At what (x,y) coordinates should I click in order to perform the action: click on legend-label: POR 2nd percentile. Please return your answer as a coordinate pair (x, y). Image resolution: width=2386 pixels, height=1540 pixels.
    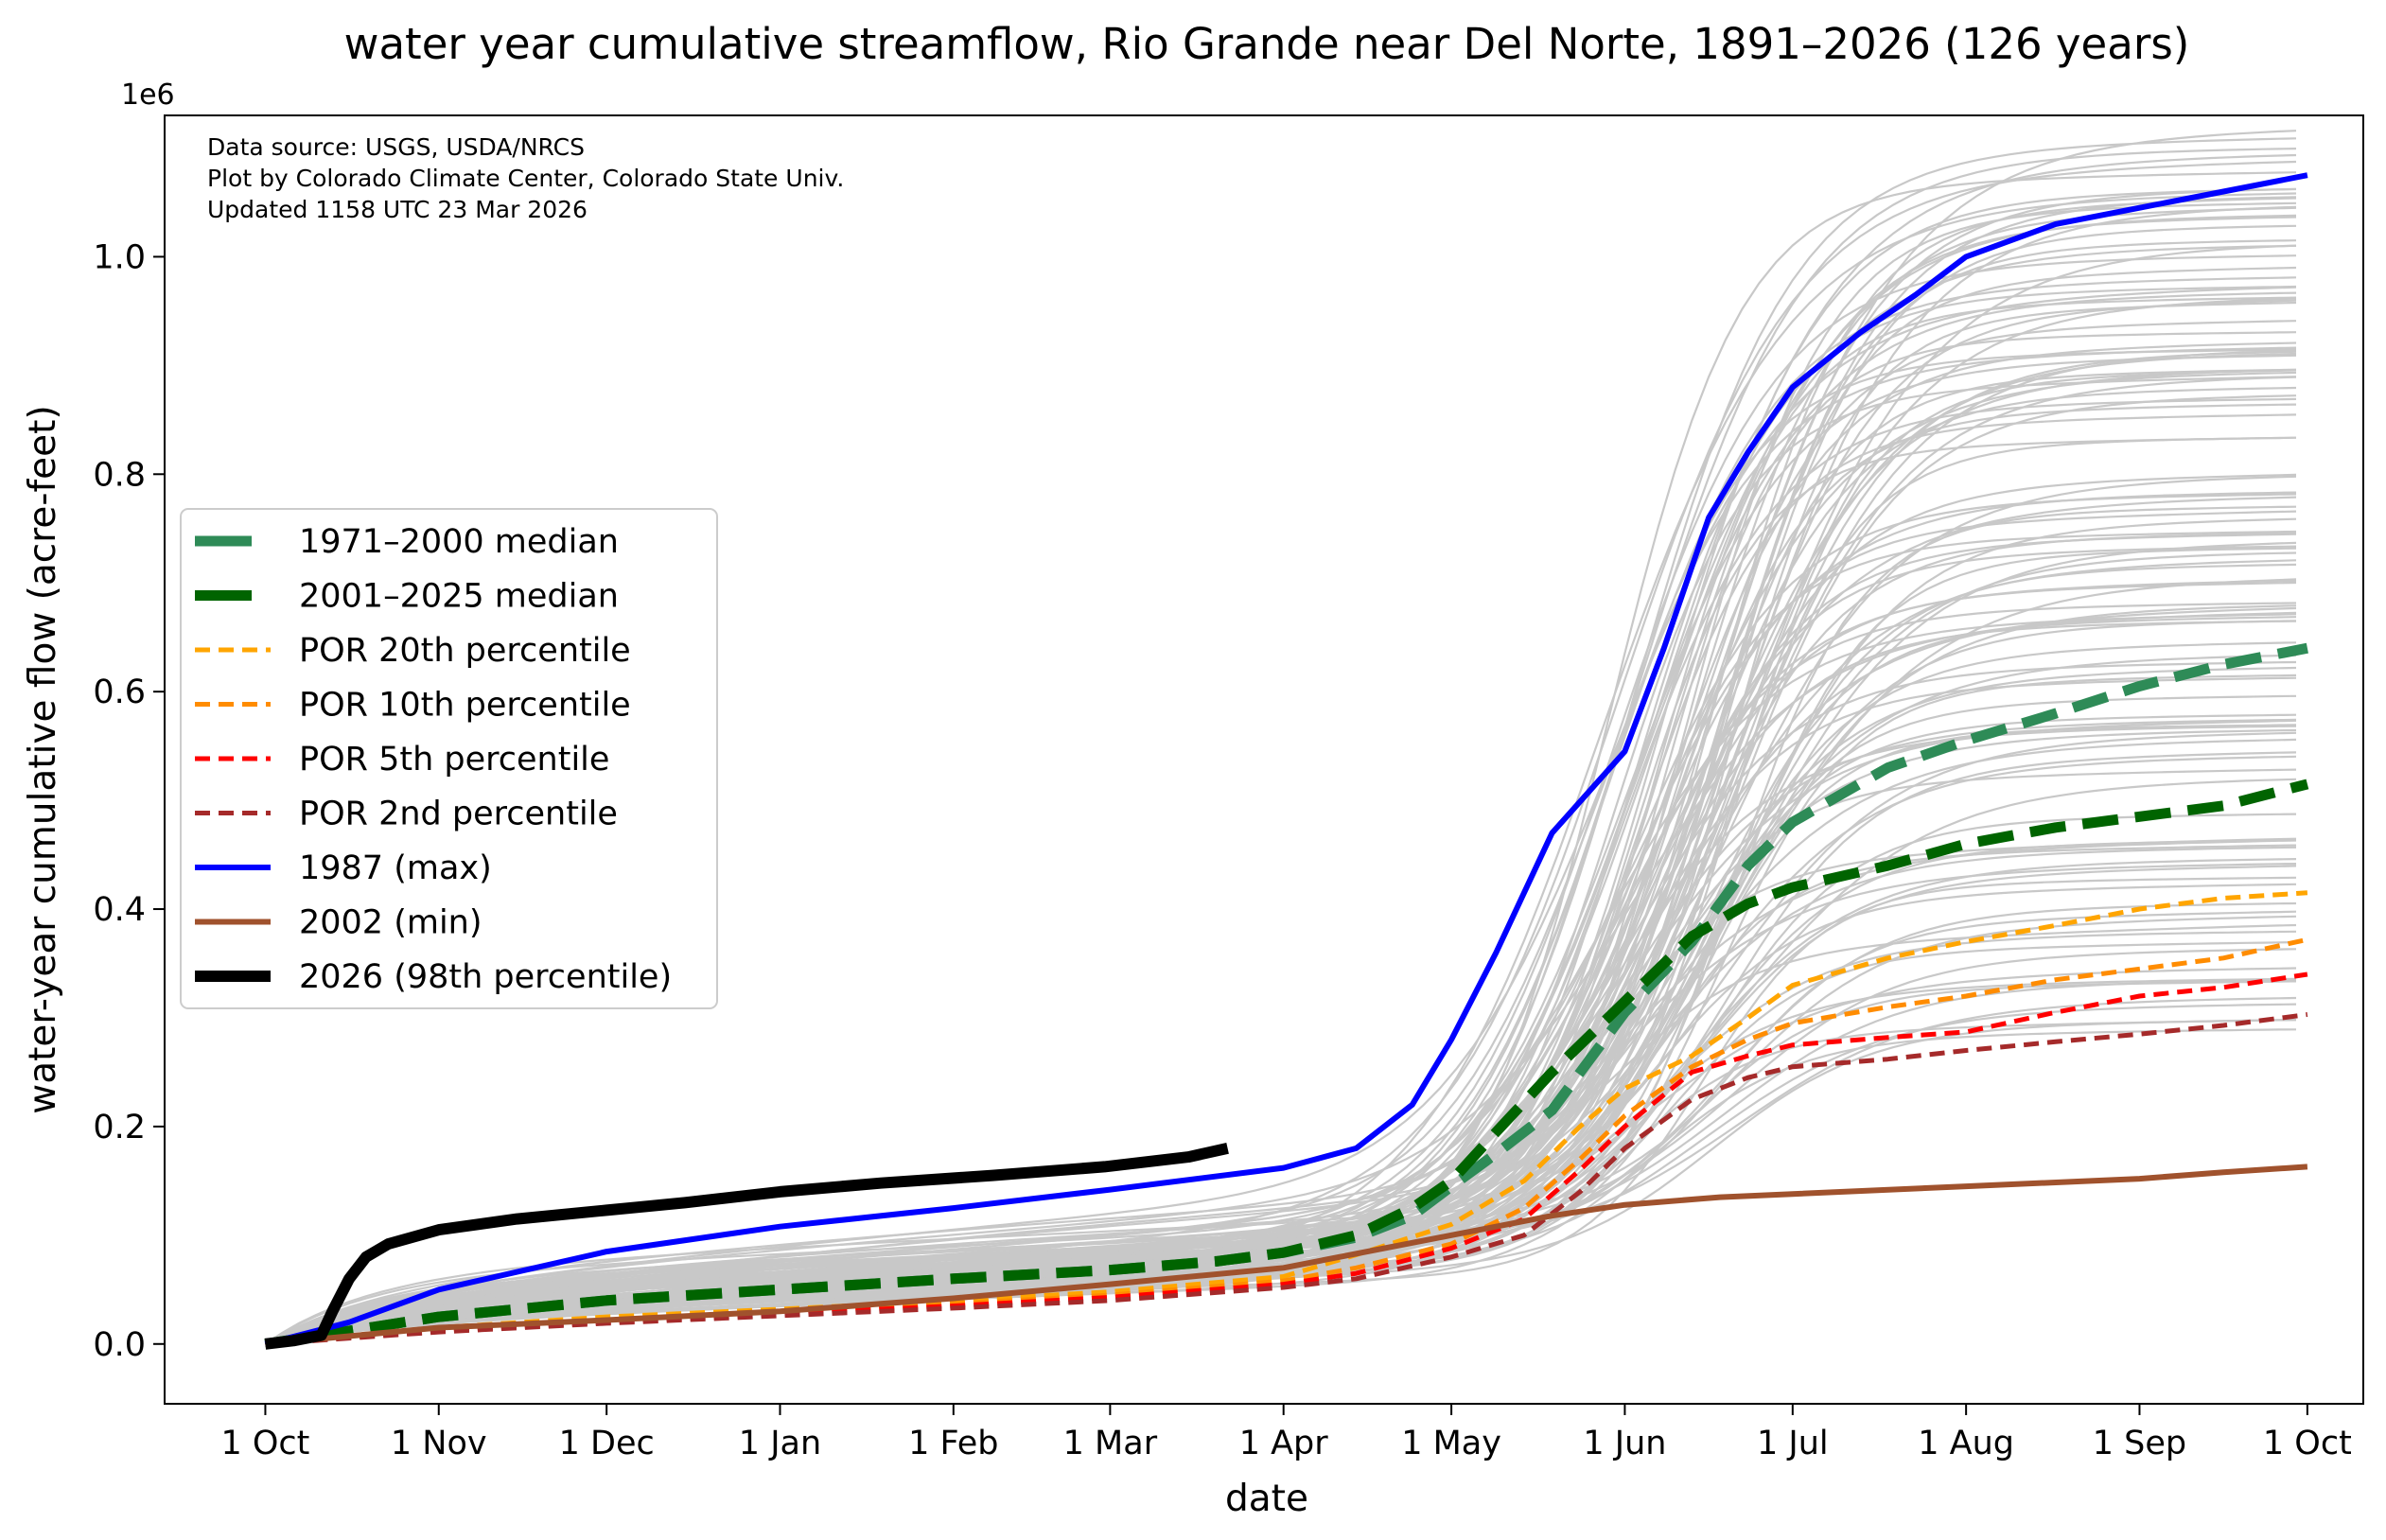
    Looking at the image, I should click on (458, 814).